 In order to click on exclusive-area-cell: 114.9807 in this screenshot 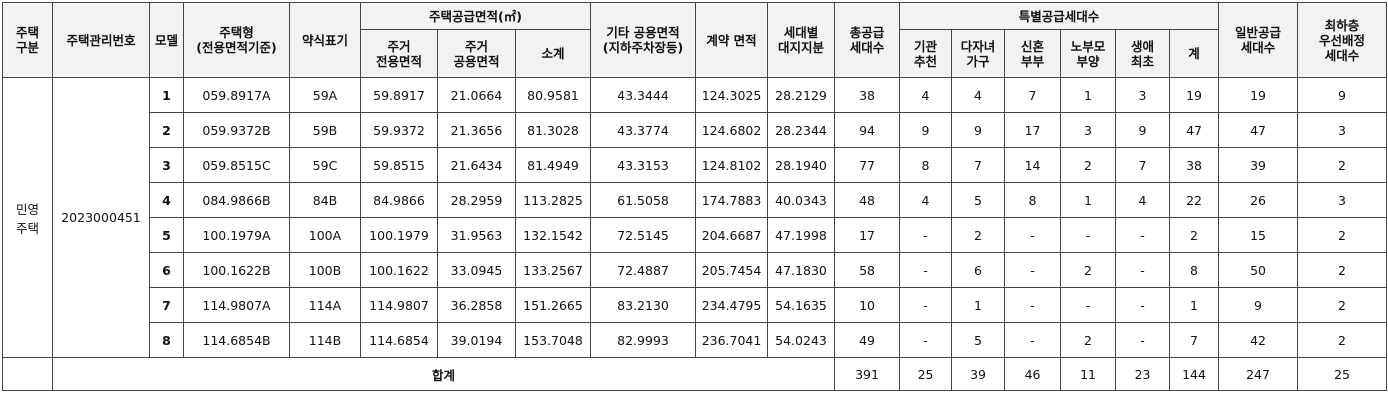, I will do `click(399, 305)`.